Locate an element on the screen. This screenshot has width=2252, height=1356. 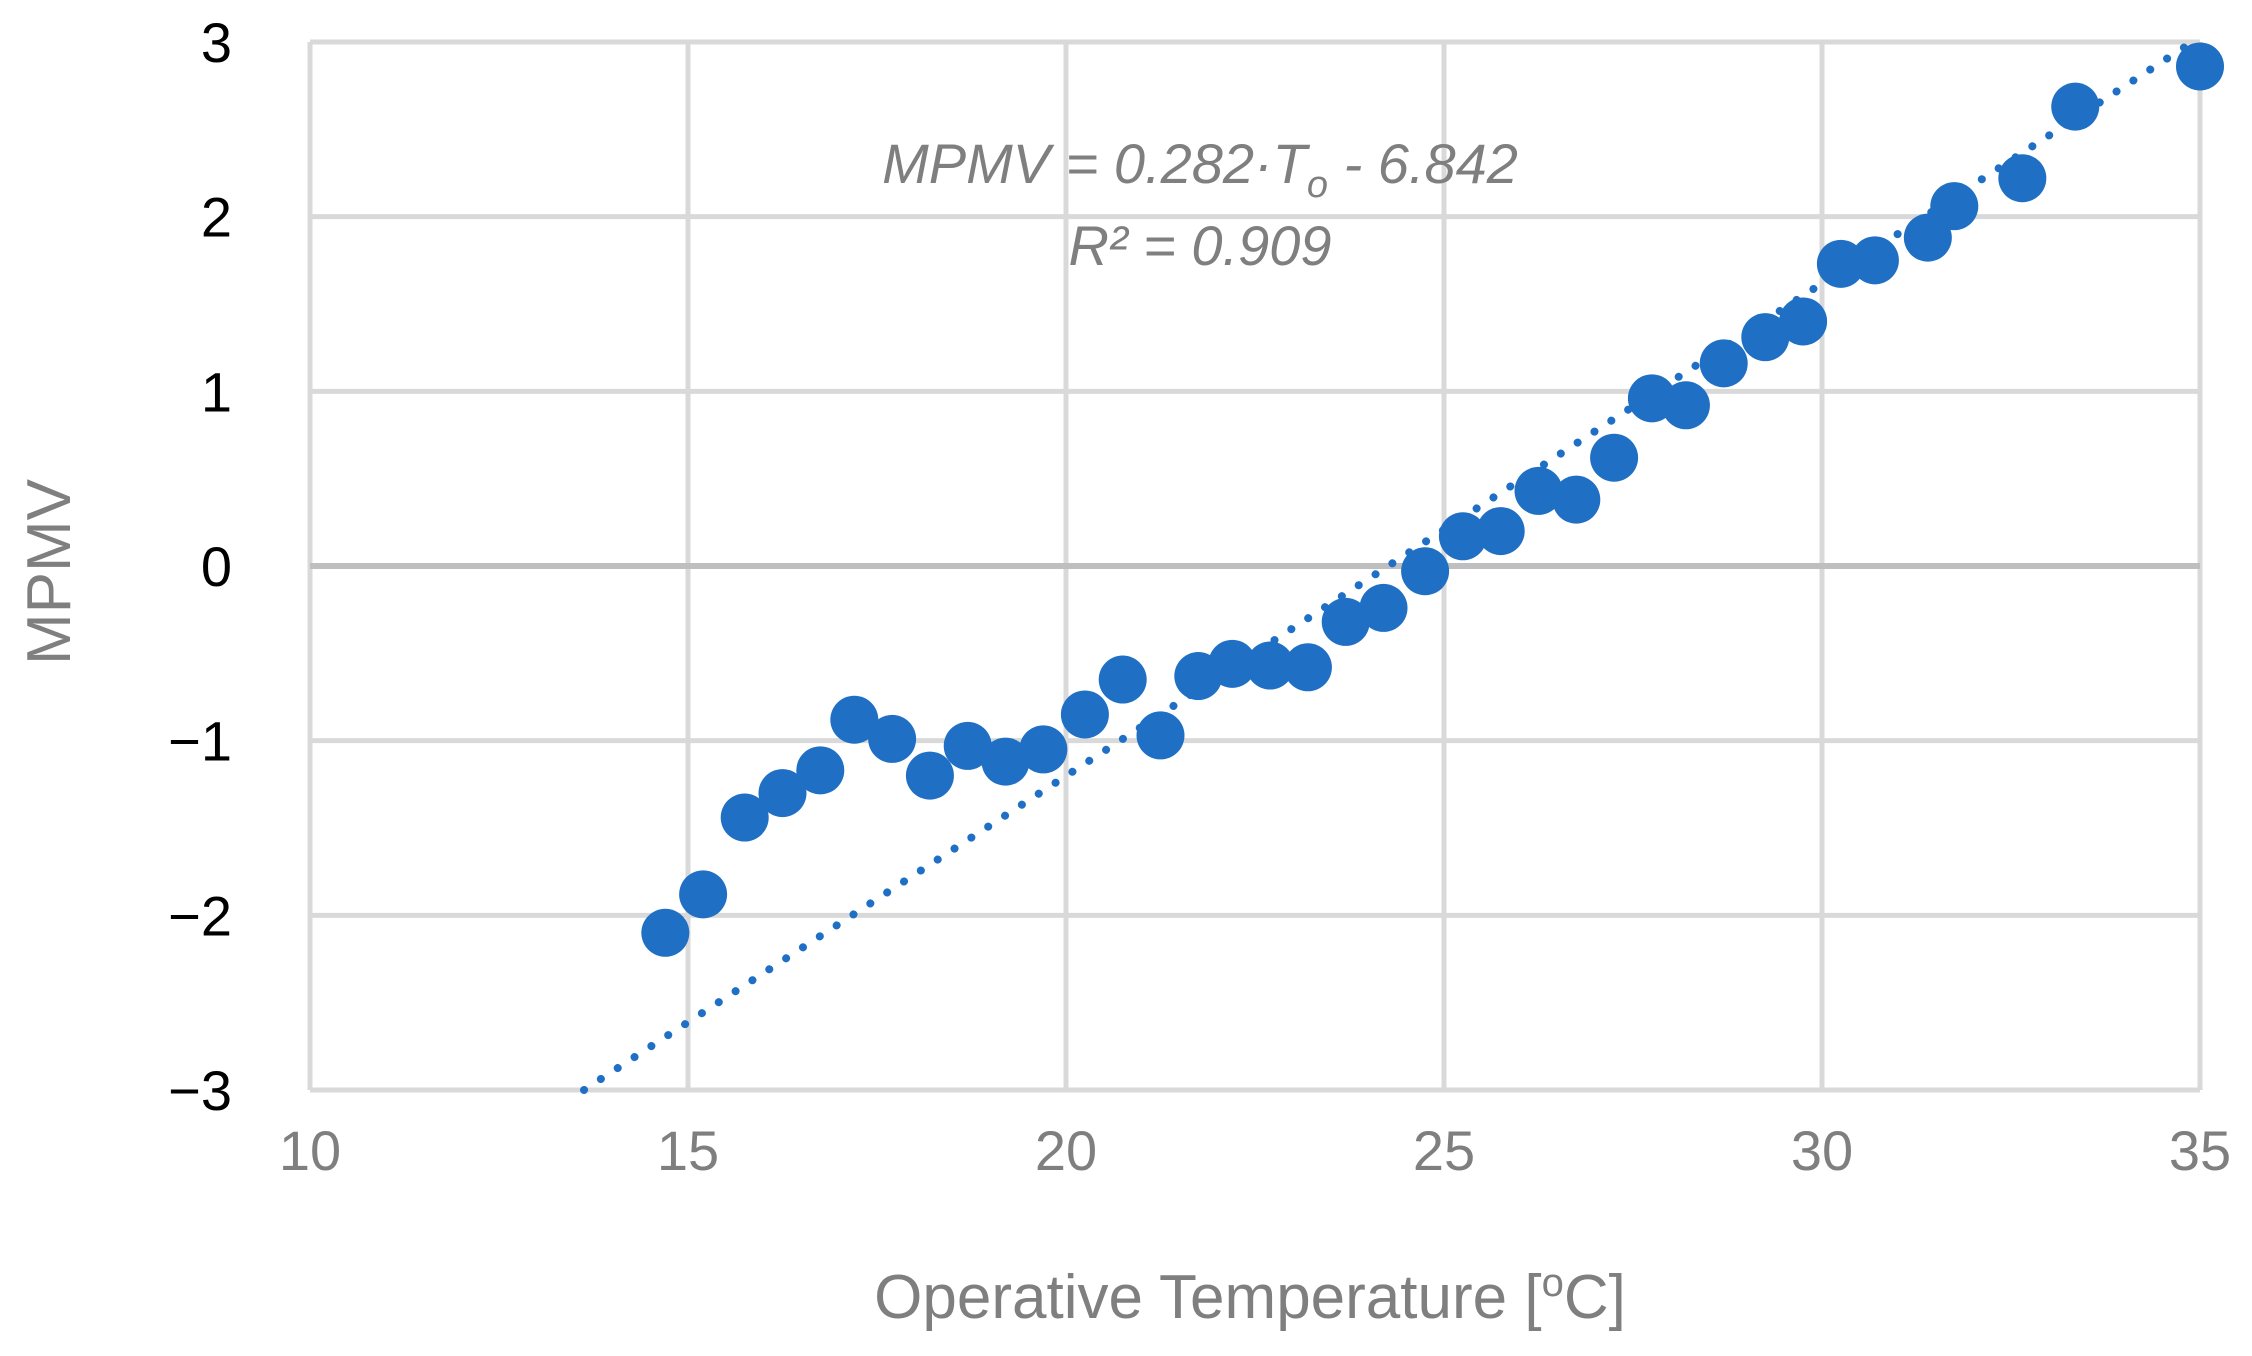
trendline-equation: MPMV = 0.282·To - 6.842 is located at coordinates (1200, 169).